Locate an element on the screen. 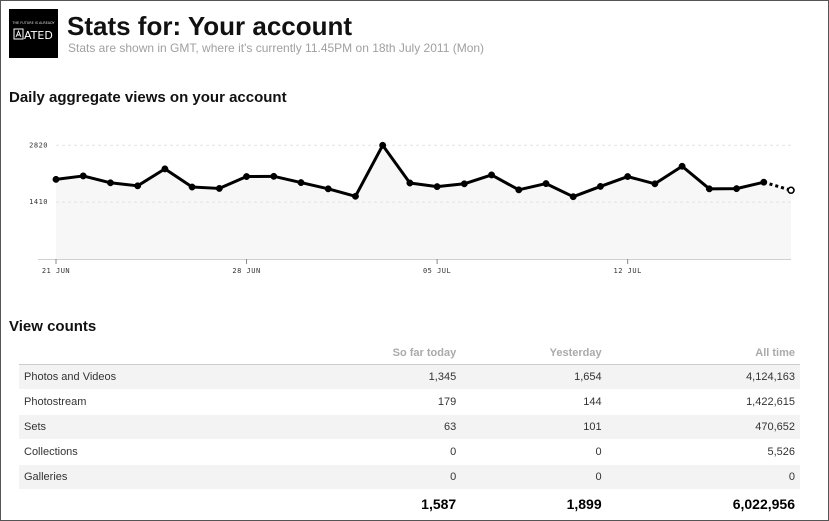 This screenshot has height=521, width=829. cell-all-time: 1,422,615 is located at coordinates (703, 402).